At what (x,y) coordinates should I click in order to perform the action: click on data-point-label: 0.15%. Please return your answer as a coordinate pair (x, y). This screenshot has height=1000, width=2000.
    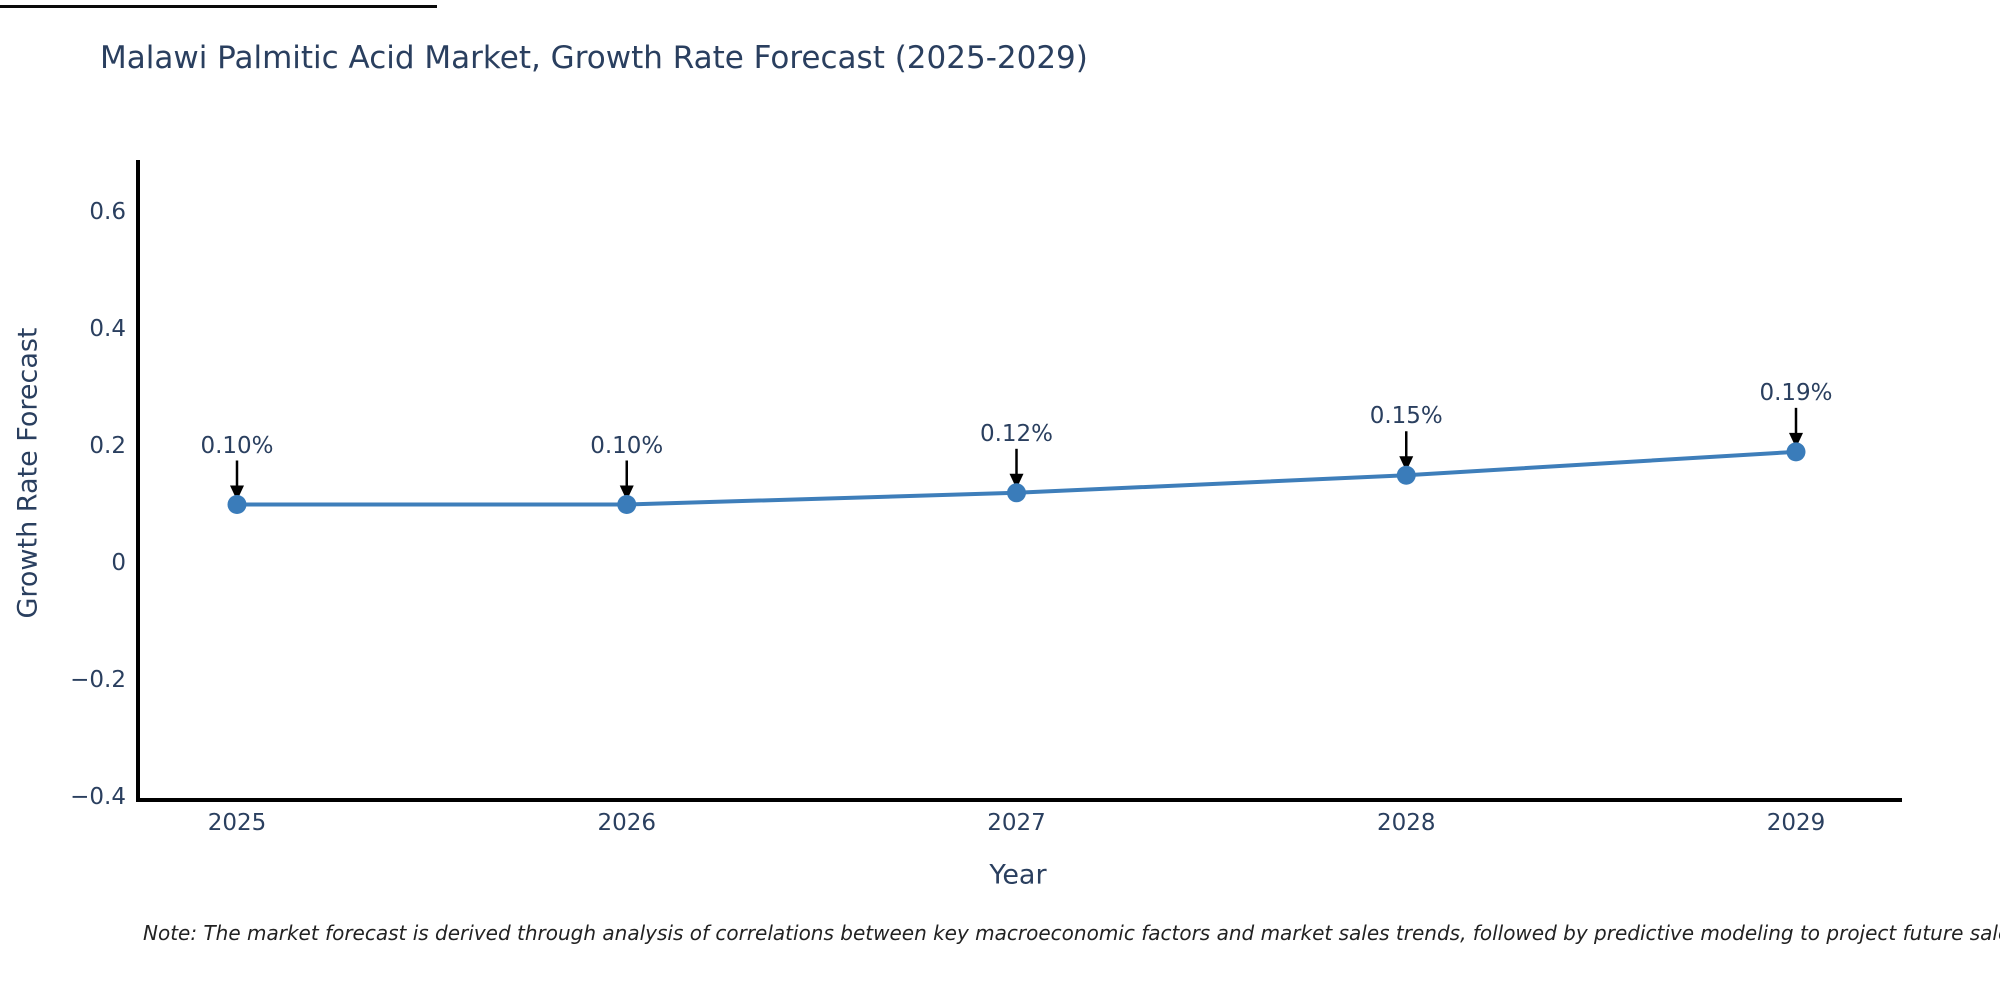
    Looking at the image, I should click on (1406, 416).